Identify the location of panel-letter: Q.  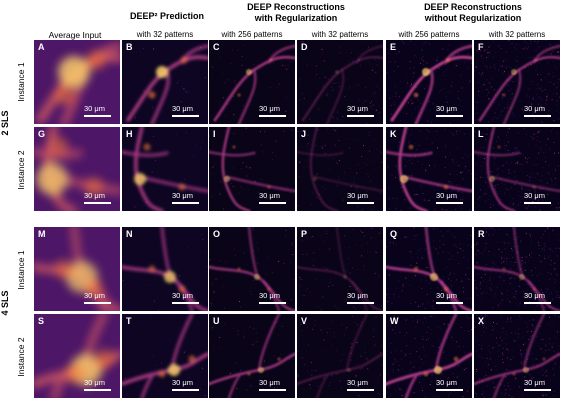
(394, 234).